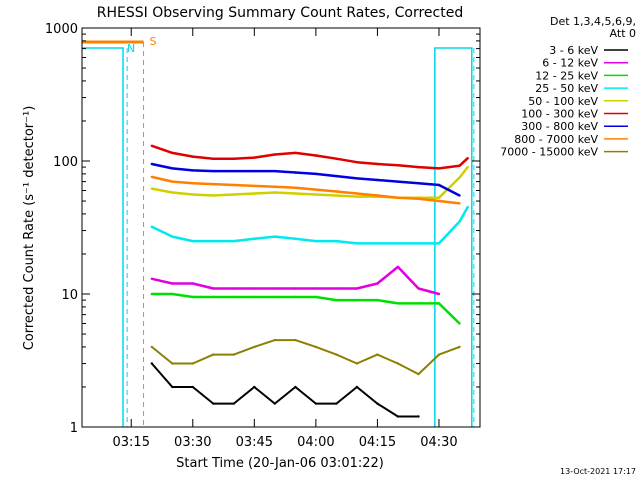  I want to click on legend-label: 12 - 25 keV, so click(566, 75).